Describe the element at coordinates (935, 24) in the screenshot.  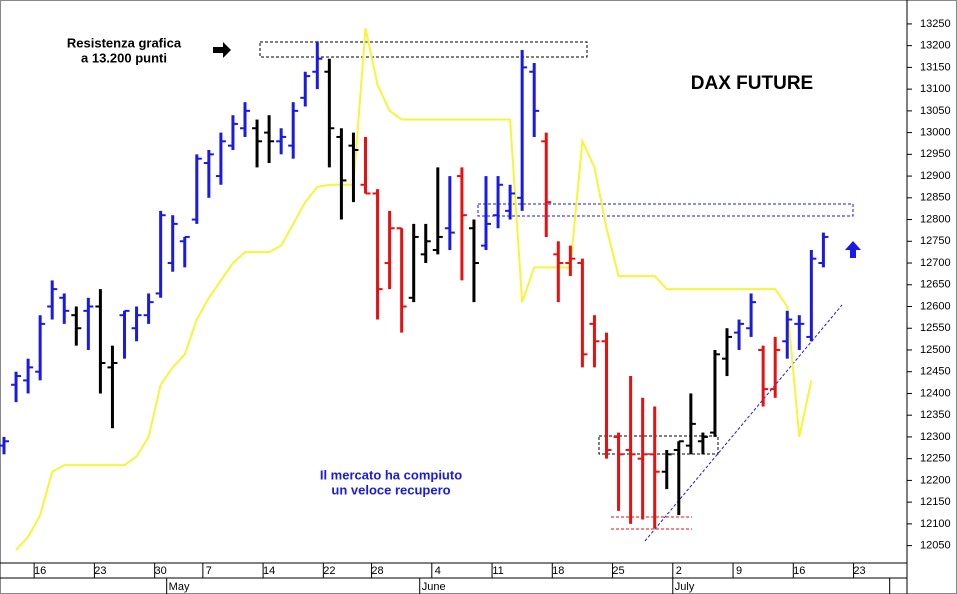
I see `y-tick-label: 13250` at that location.